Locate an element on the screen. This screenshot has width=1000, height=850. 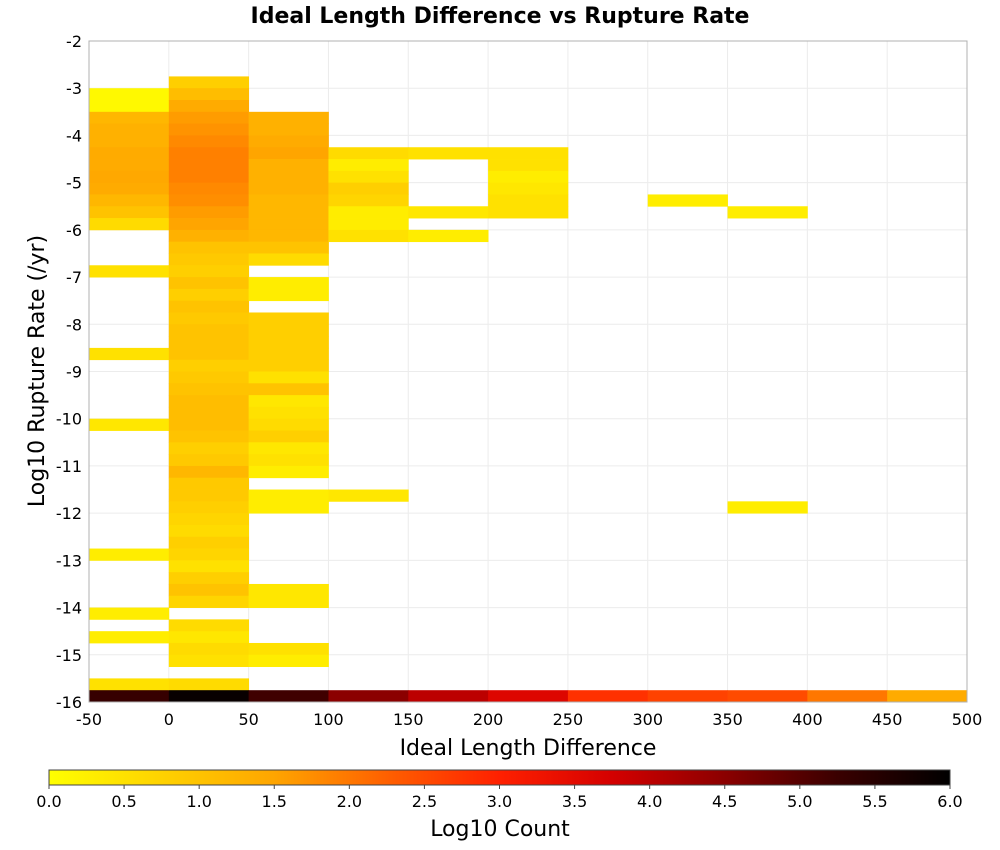
y-tick-label: -3 is located at coordinates (74, 88).